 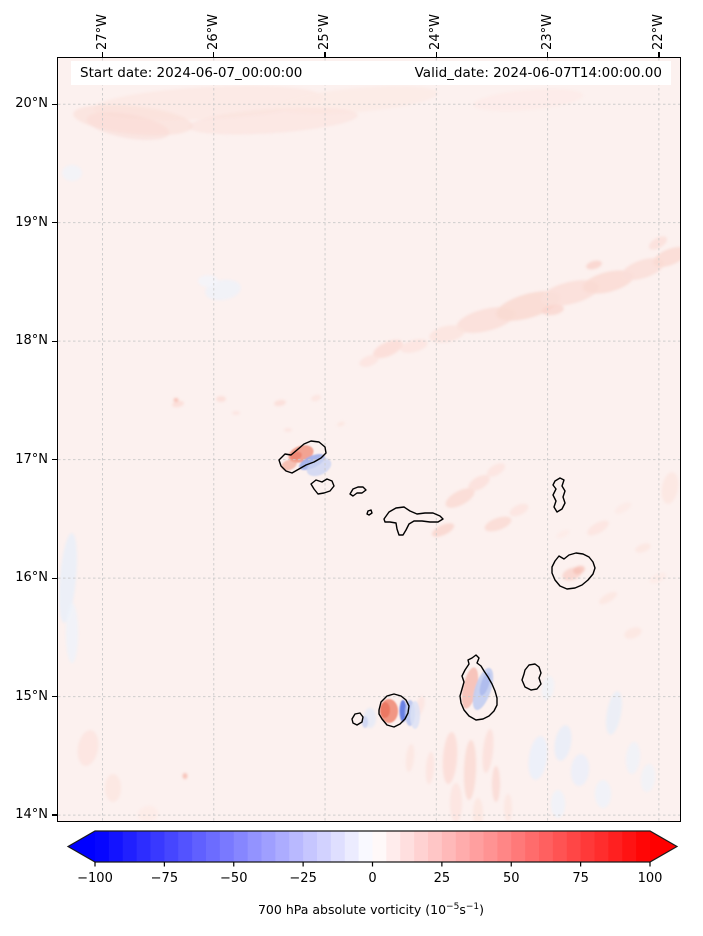 What do you see at coordinates (31, 696) in the screenshot?
I see `y-tick-label: 15°N` at bounding box center [31, 696].